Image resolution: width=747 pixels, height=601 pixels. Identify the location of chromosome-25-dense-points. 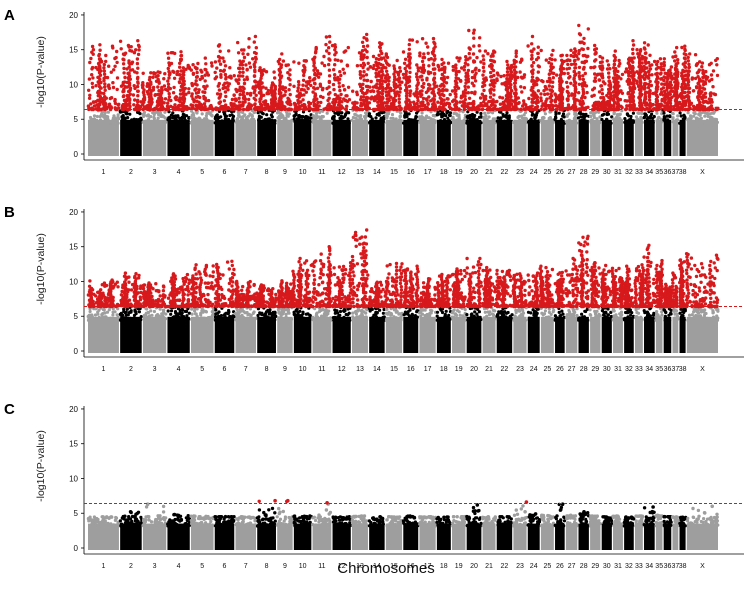
(547, 137).